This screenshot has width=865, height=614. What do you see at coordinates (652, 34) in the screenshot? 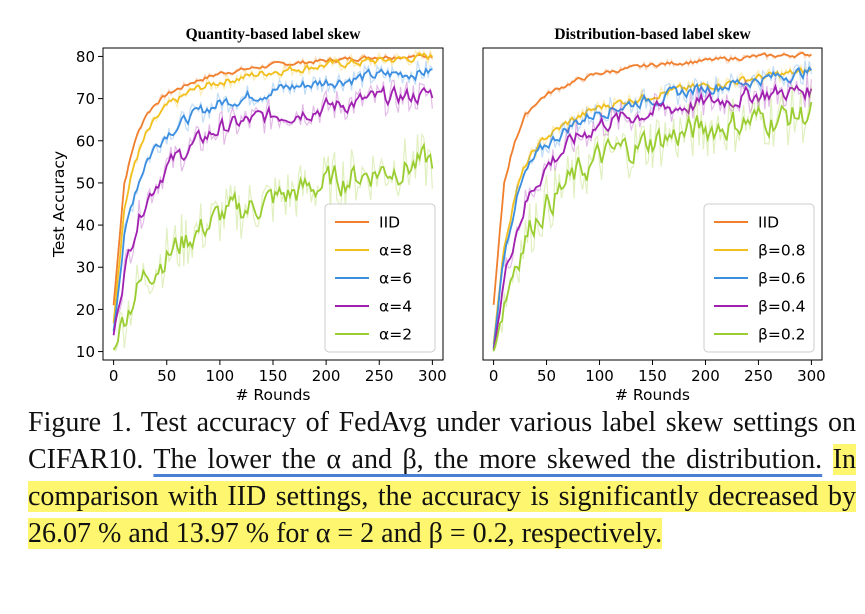
I see `chart-title: Distribution-based label skew` at bounding box center [652, 34].